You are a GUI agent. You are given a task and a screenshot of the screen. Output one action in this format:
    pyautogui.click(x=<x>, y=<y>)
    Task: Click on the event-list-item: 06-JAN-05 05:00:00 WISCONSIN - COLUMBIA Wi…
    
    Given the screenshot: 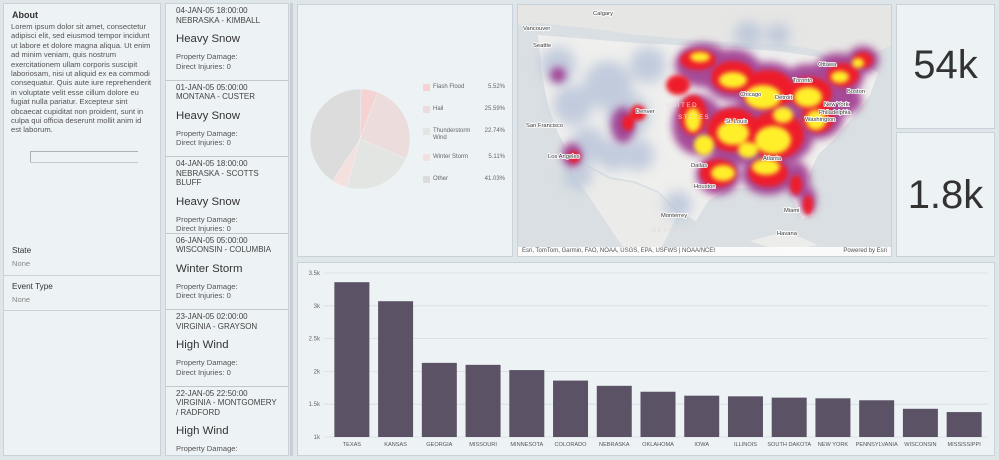 What is the action you would take?
    pyautogui.click(x=227, y=272)
    